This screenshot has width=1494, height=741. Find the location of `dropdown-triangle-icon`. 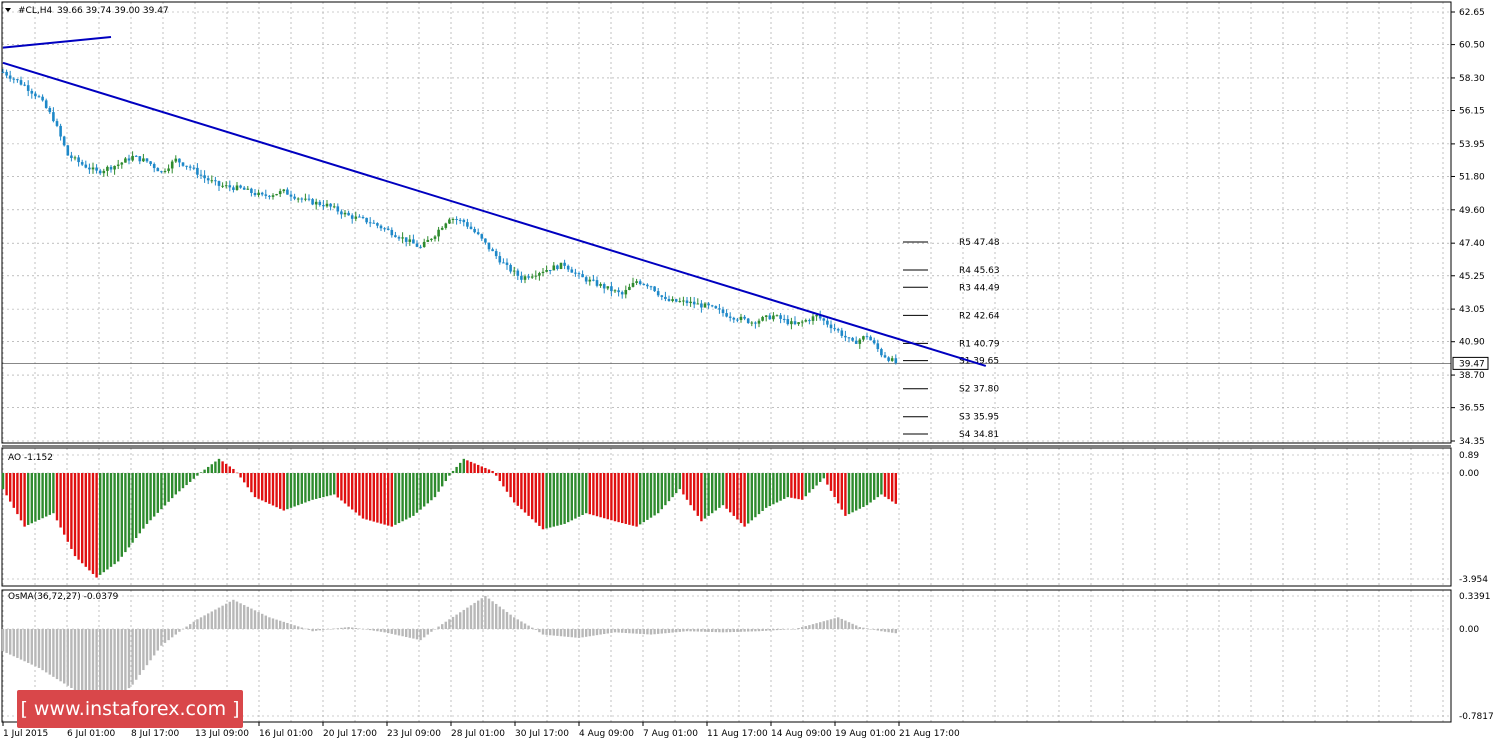

dropdown-triangle-icon is located at coordinates (8, 10).